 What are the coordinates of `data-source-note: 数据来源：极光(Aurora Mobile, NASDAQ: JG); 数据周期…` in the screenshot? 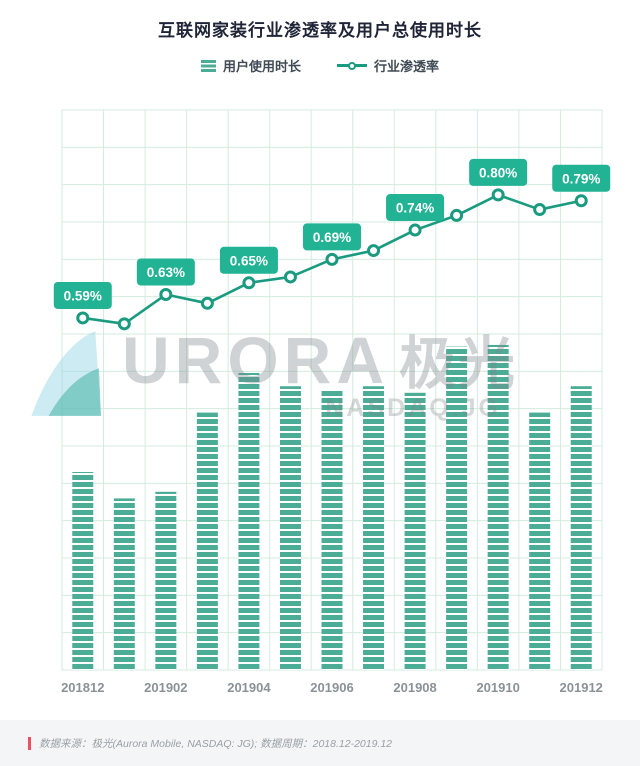 It's located at (216, 743).